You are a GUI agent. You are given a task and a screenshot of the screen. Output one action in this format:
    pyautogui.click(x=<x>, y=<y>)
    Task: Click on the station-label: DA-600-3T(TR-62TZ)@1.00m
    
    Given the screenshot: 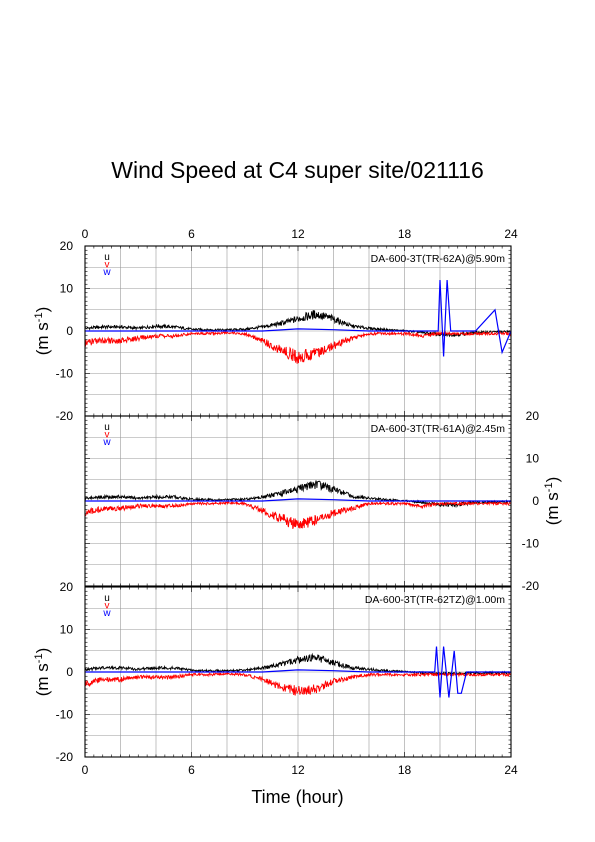 What is the action you would take?
    pyautogui.click(x=435, y=600)
    